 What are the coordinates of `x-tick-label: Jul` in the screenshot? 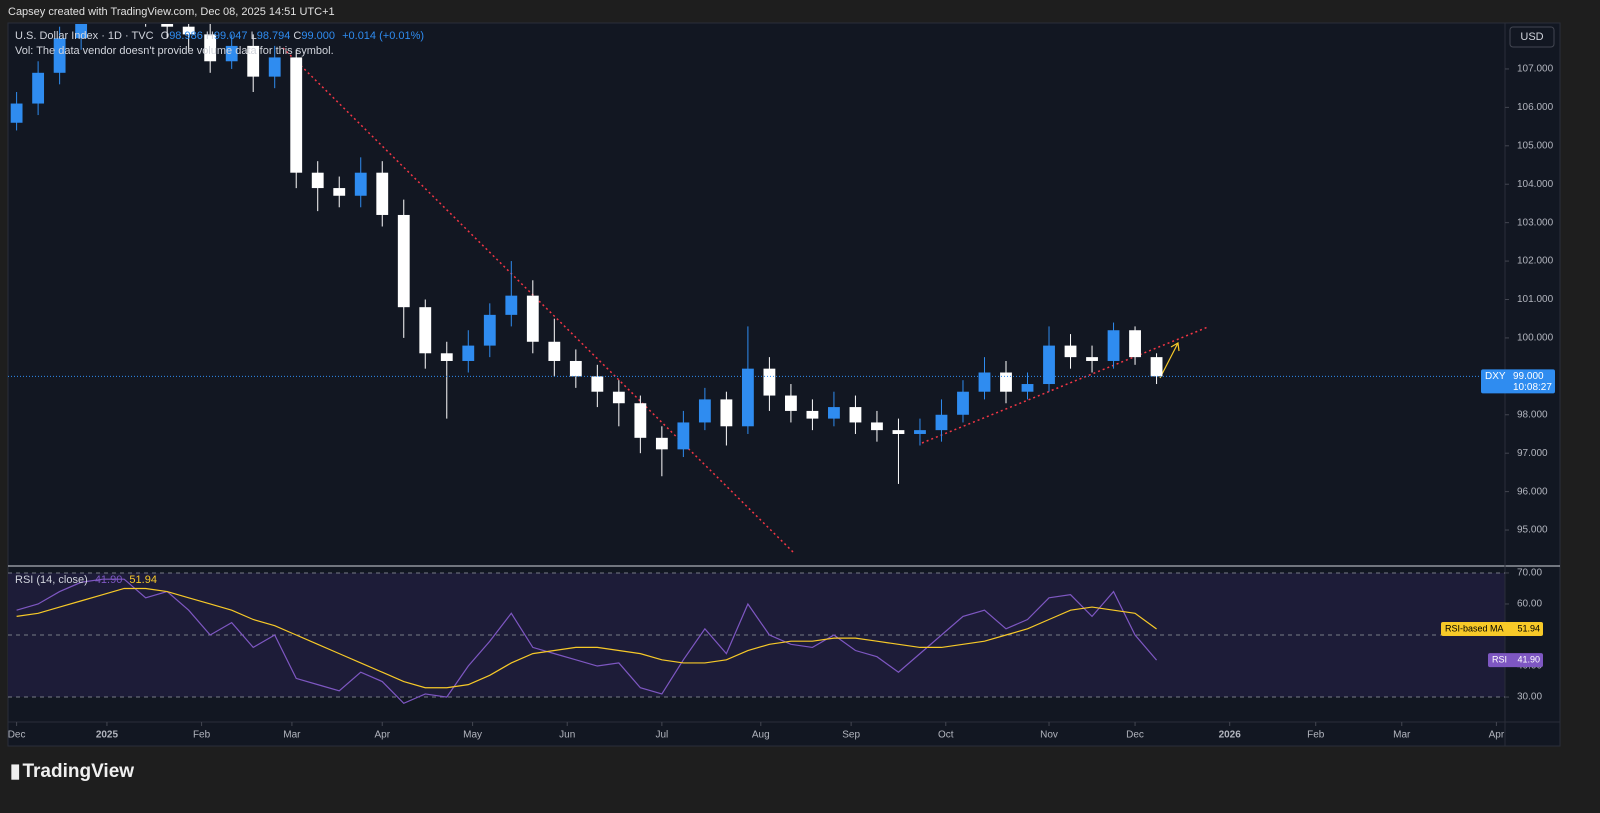 It's located at (661, 735).